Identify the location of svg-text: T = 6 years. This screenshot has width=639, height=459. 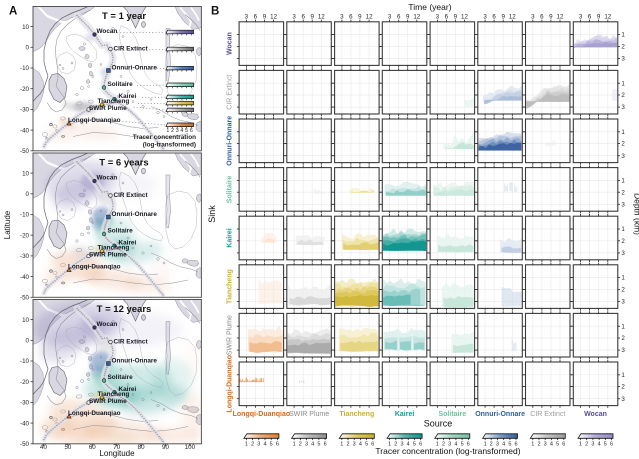
(123, 163).